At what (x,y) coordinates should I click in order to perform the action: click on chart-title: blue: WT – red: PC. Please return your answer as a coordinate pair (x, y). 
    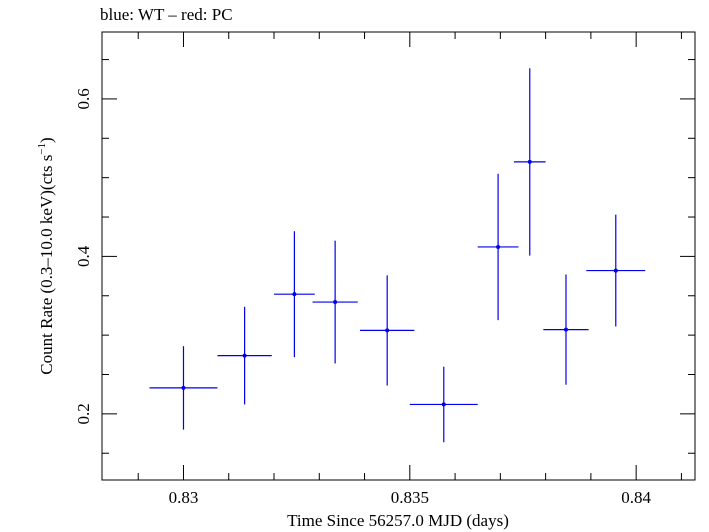
    Looking at the image, I should click on (166, 14).